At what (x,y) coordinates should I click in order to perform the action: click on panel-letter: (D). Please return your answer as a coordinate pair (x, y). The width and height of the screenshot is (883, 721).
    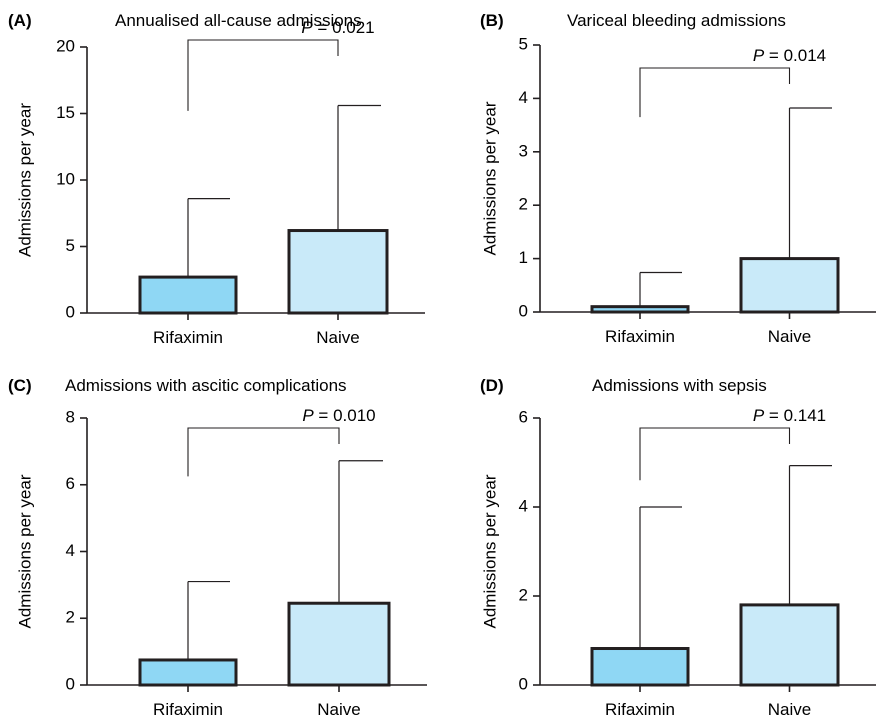
    Looking at the image, I should click on (492, 385).